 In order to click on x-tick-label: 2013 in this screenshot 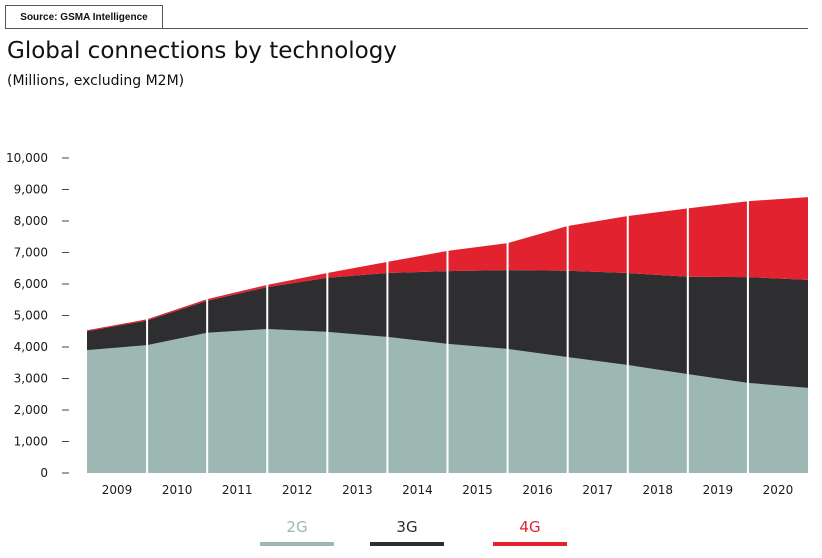, I will do `click(357, 490)`.